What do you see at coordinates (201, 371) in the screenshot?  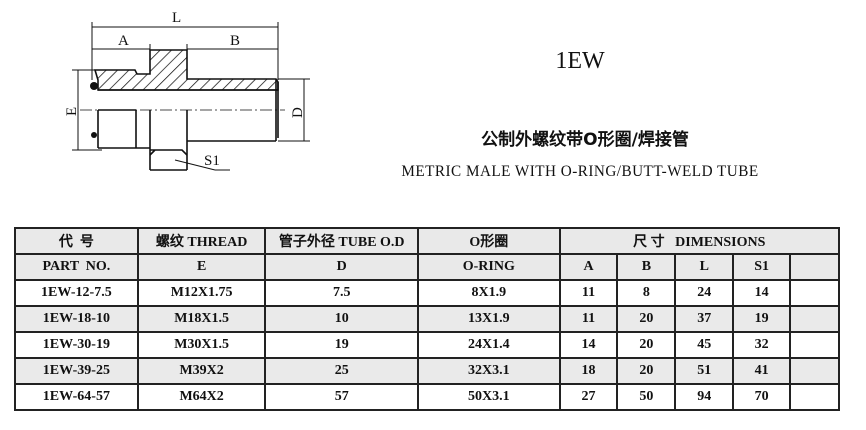 I see `cell-thread: M39X2` at bounding box center [201, 371].